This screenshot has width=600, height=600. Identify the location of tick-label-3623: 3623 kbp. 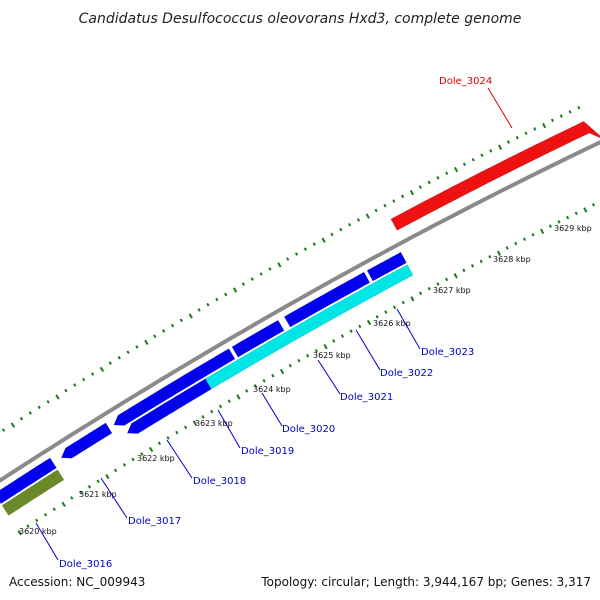
(214, 423).